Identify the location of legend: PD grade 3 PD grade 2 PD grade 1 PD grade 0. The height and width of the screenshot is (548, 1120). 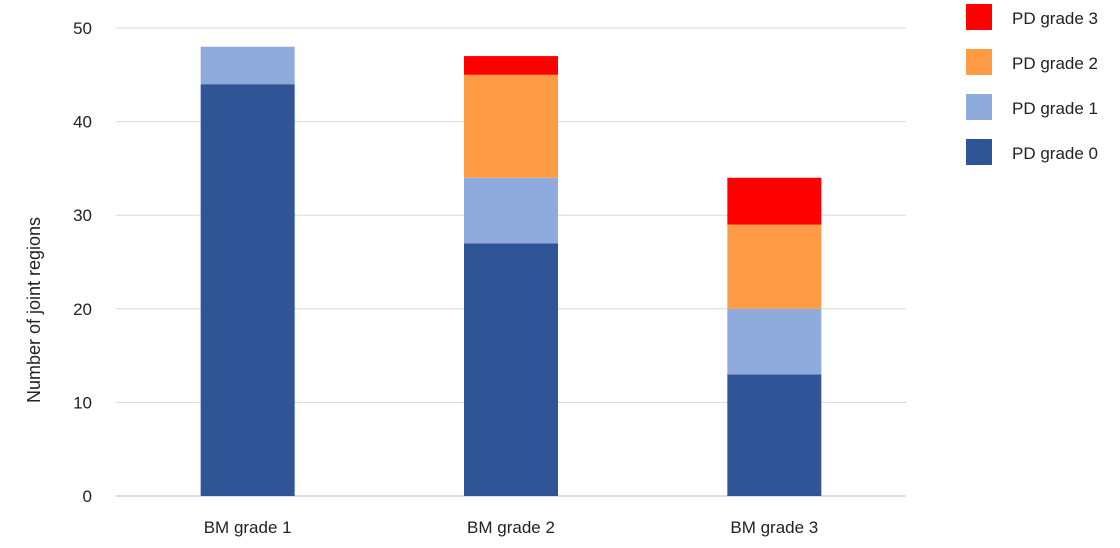
(1032, 84).